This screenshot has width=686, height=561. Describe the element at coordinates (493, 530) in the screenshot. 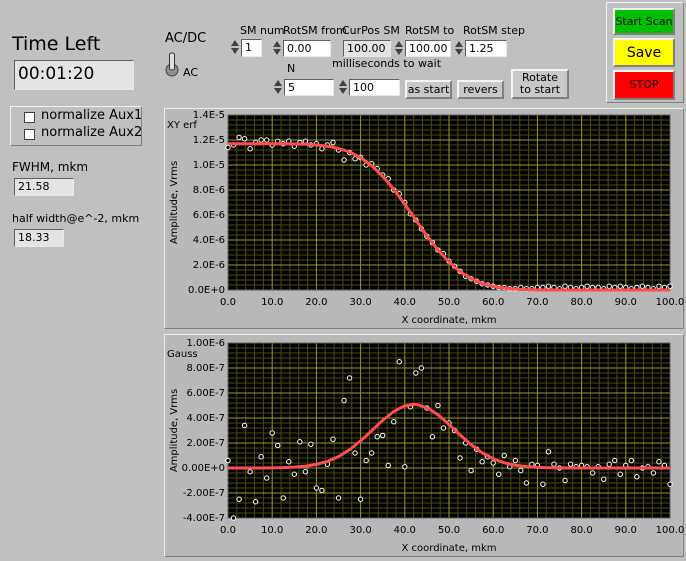

I see `x-tick-label: 60.0` at that location.